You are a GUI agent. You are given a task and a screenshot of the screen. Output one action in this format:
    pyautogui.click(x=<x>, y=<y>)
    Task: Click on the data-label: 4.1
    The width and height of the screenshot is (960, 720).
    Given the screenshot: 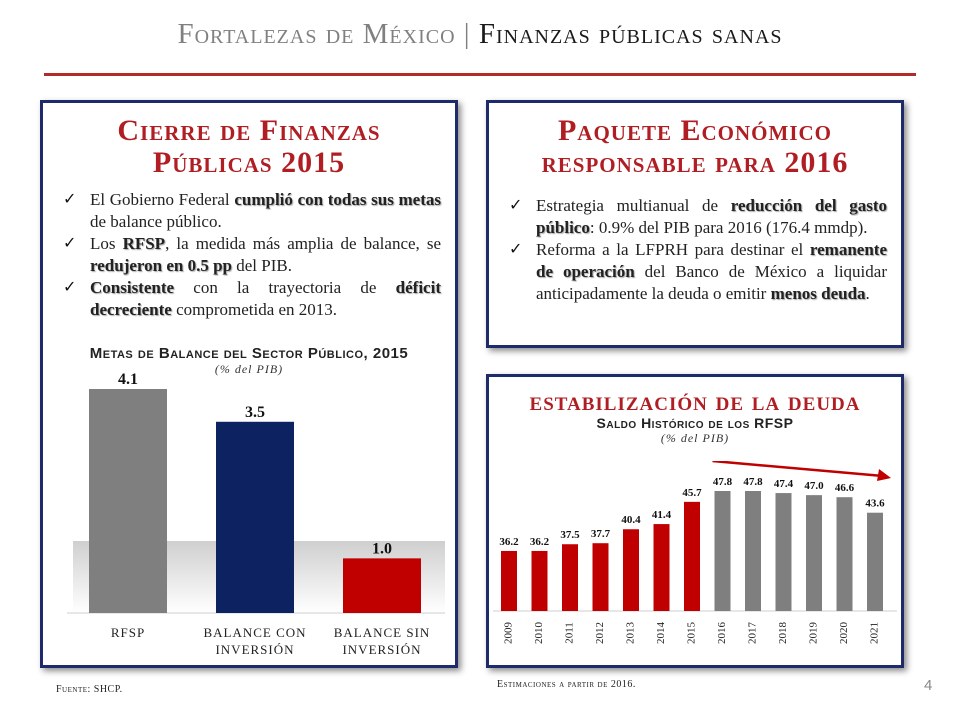 What is the action you would take?
    pyautogui.click(x=128, y=380)
    